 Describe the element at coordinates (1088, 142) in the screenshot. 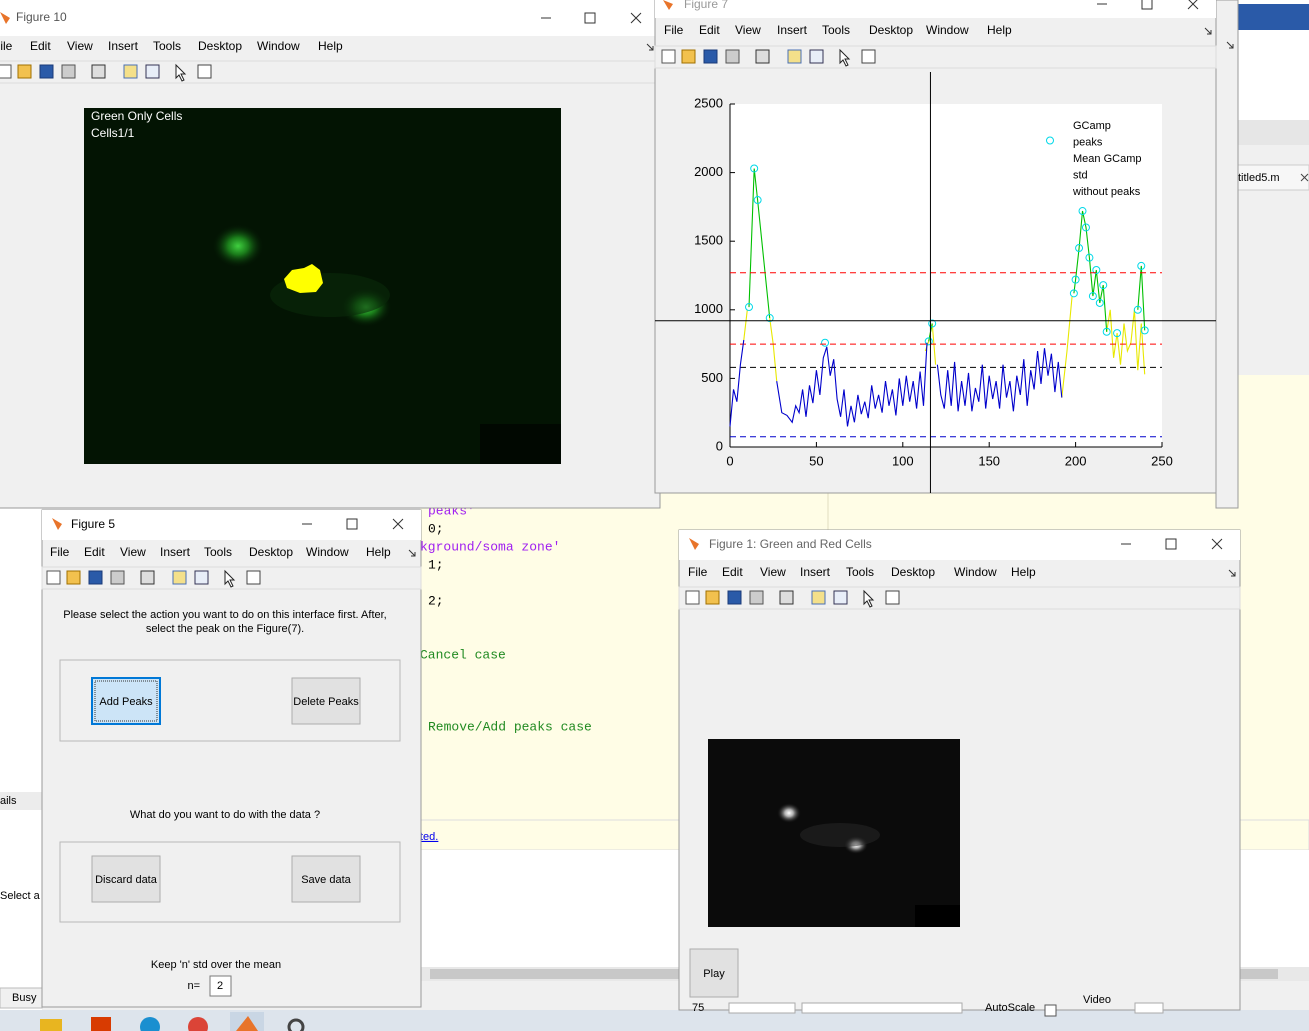

I see `legend-label: peaks` at that location.